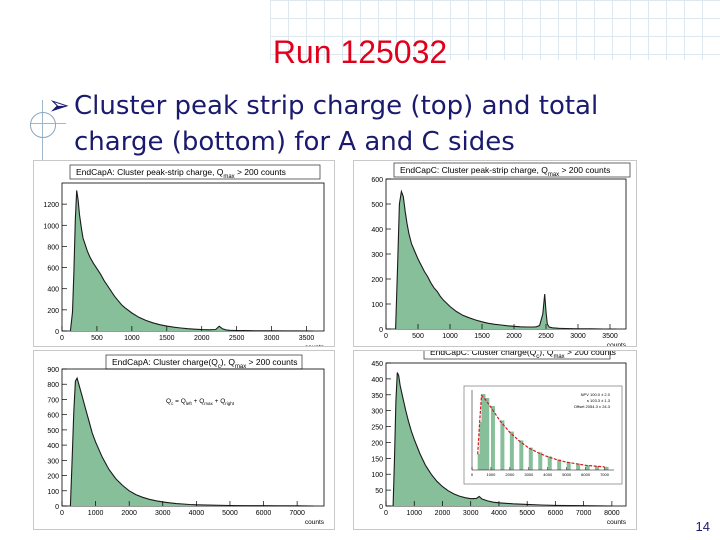  Describe the element at coordinates (510, 474) in the screenshot. I see `inset-x-tick-label: 2000` at that location.